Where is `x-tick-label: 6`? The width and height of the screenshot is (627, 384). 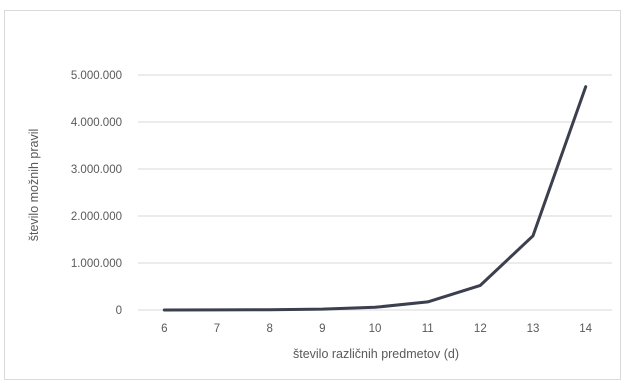 x-tick-label: 6 is located at coordinates (164, 329).